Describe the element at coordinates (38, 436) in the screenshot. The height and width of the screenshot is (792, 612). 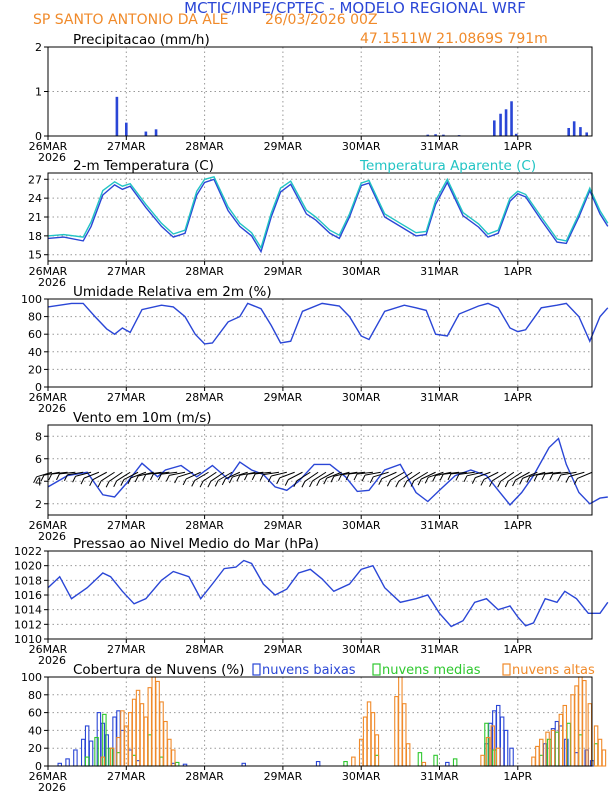
I see `y-tick-label: 8` at that location.